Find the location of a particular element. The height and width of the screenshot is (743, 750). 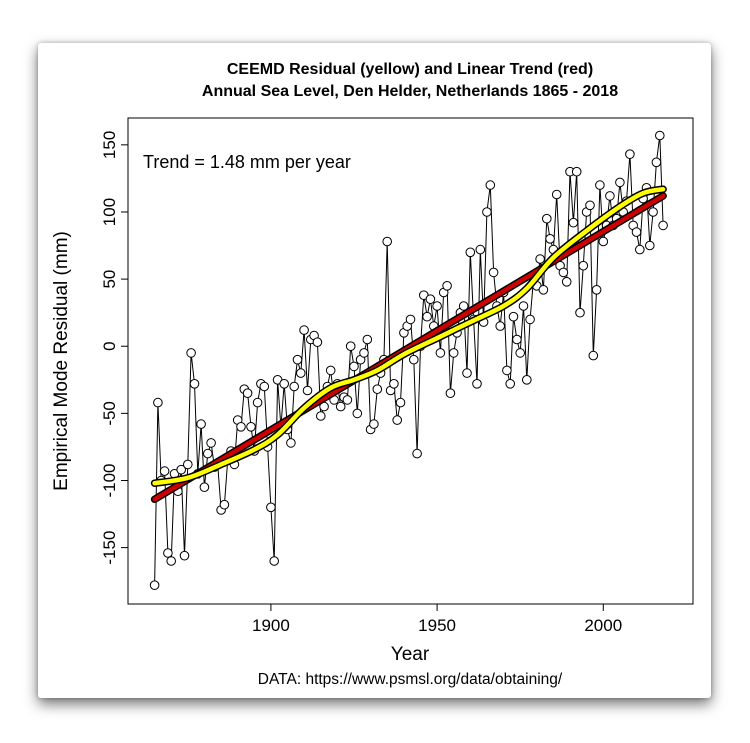

observed-point-1998 is located at coordinates (596, 290).